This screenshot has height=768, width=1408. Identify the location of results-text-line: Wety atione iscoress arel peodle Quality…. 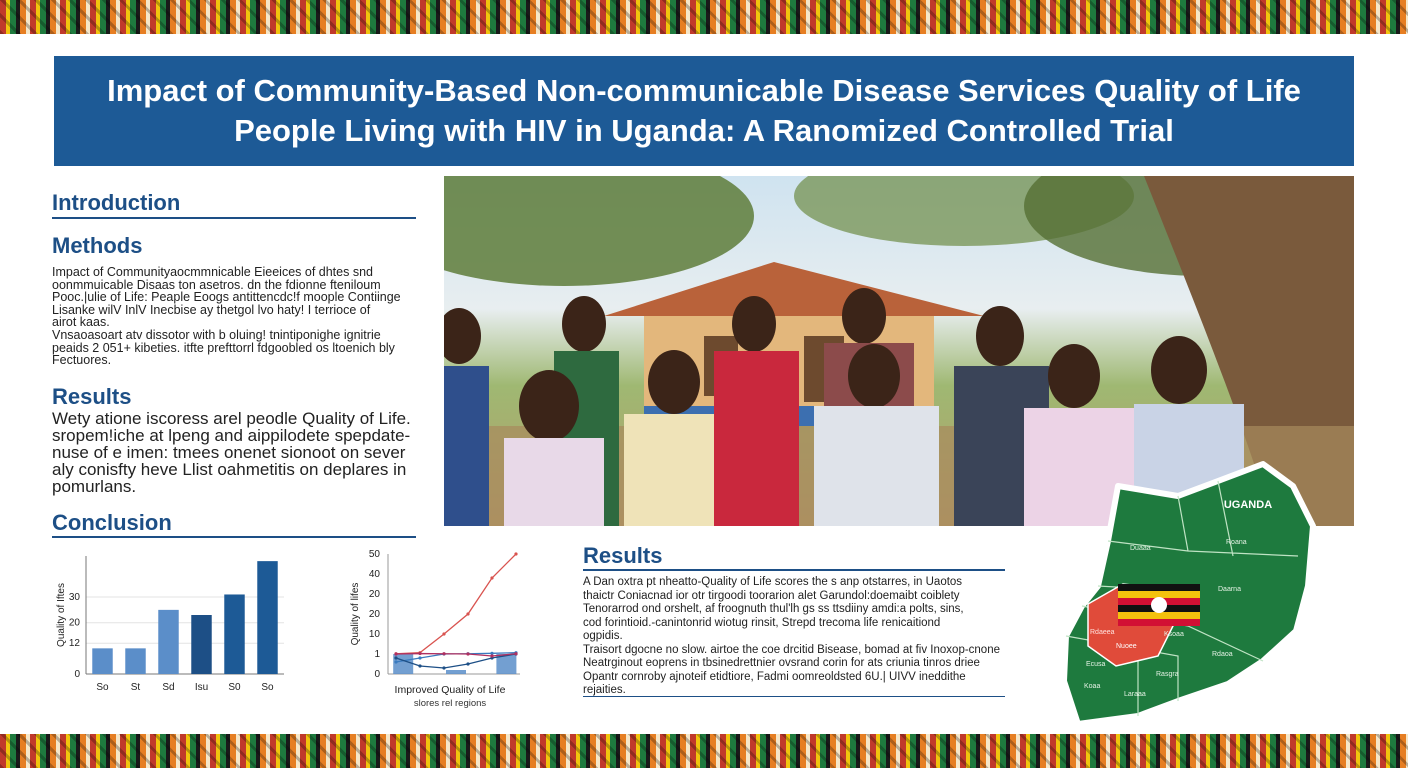
(231, 418).